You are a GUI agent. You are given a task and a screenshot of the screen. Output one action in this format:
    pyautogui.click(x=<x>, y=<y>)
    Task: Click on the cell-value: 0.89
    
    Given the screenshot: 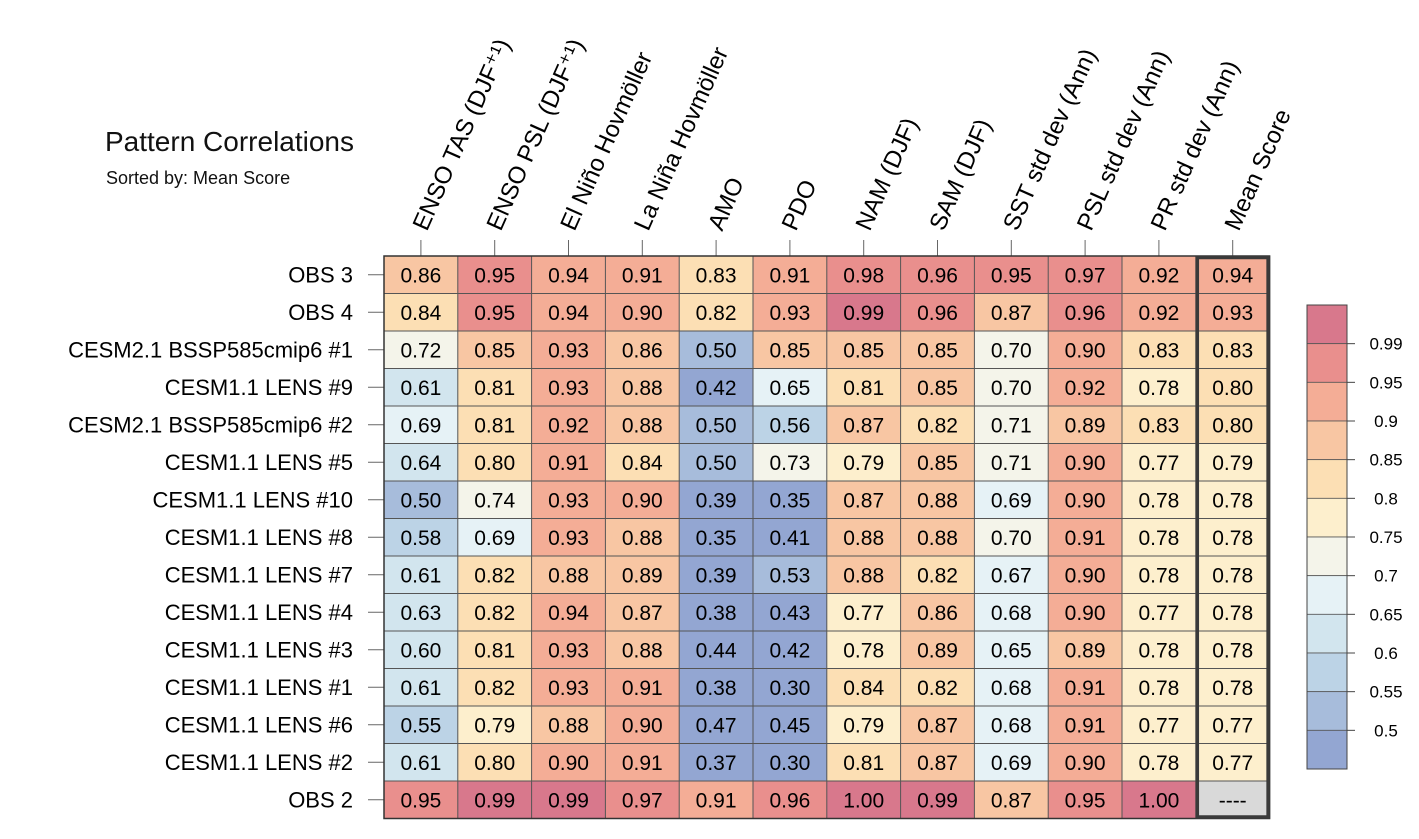 What is the action you would take?
    pyautogui.click(x=1085, y=650)
    